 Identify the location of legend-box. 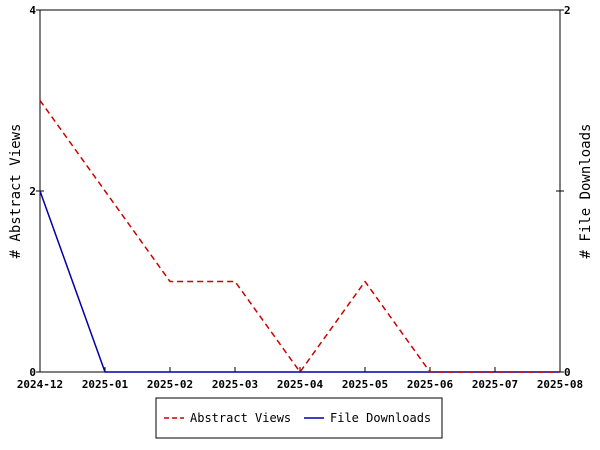
(299, 418).